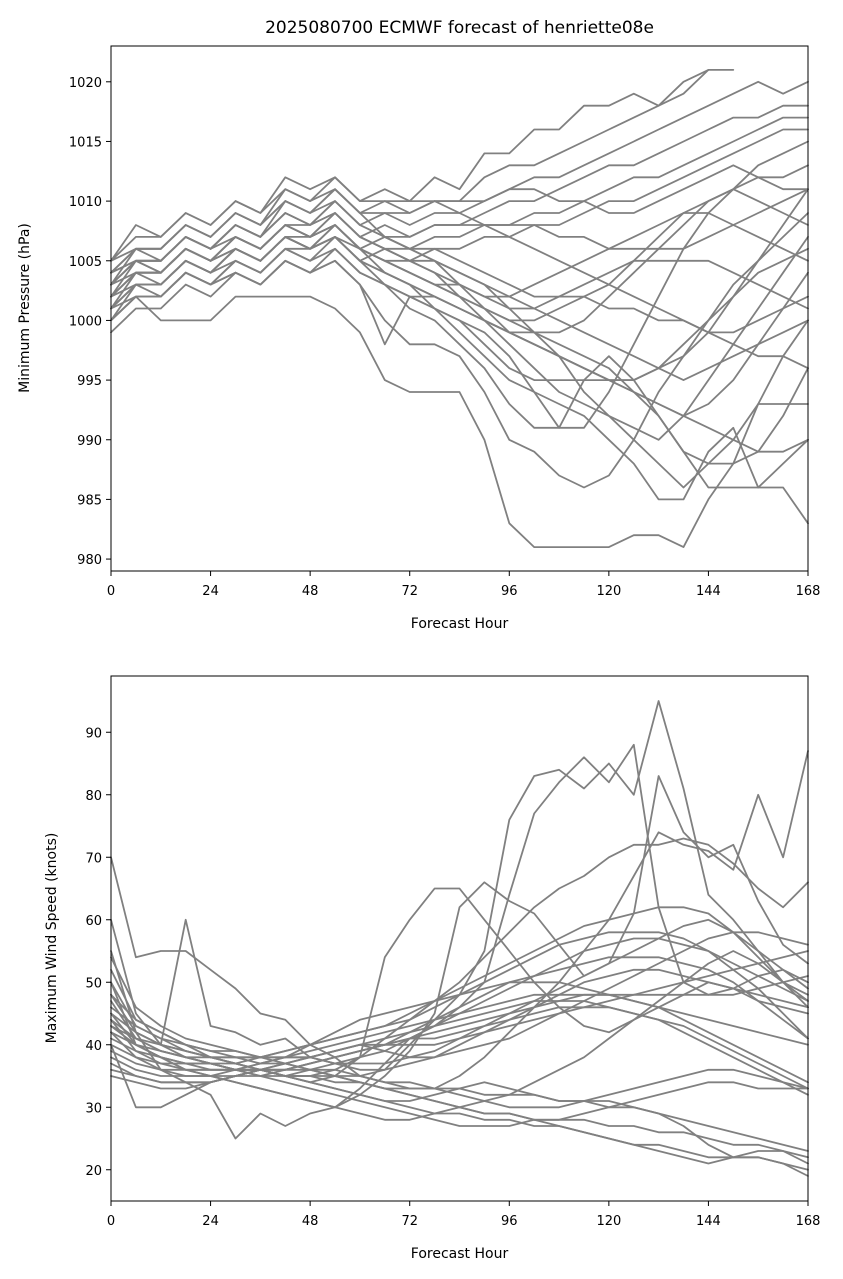 The height and width of the screenshot is (1279, 843). I want to click on wind-y-axis-label: Maximum Wind Speed (knots), so click(52, 938).